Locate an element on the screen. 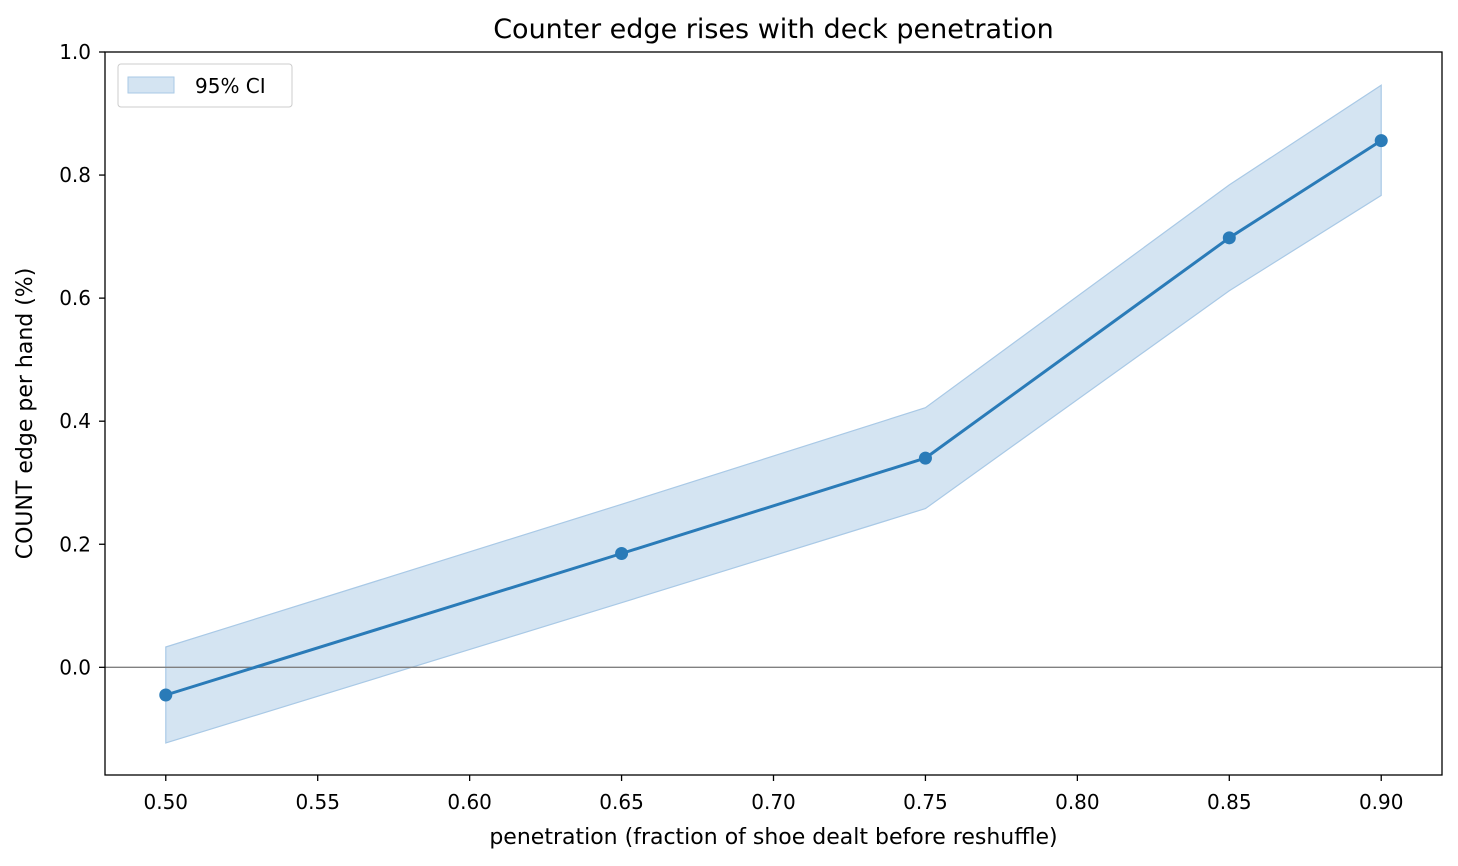  y-tick-label: 0.6 is located at coordinates (75, 298).